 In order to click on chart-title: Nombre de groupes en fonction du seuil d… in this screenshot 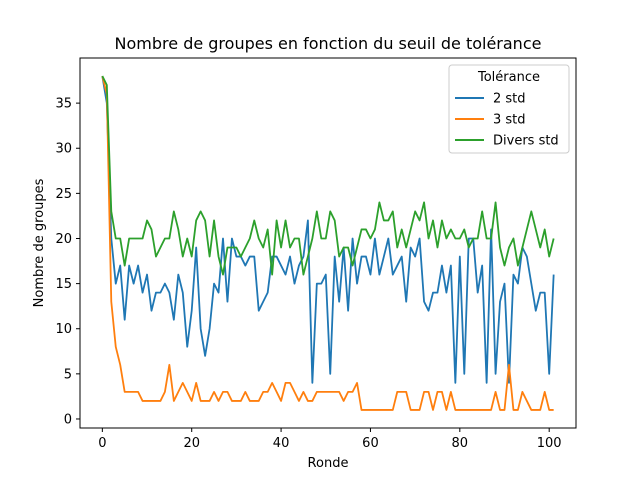, I will do `click(328, 43)`.